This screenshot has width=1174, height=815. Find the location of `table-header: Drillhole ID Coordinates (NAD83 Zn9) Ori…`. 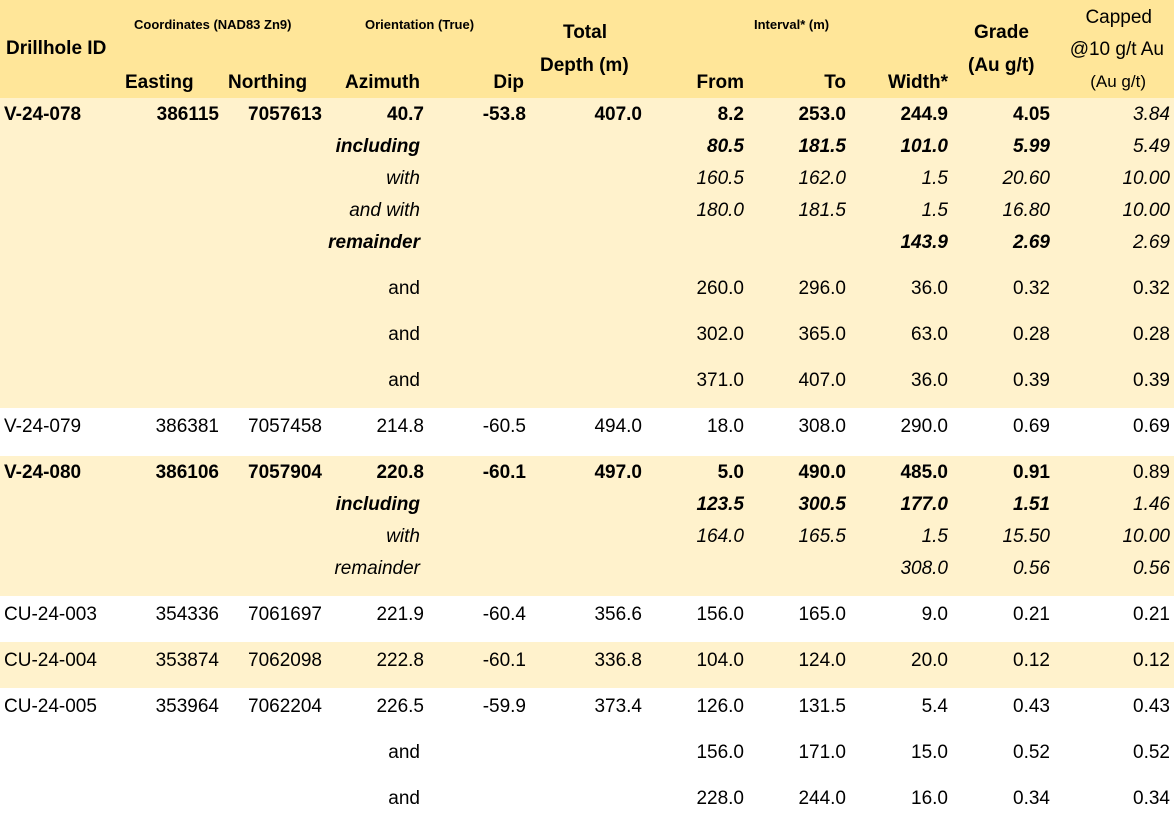

table-header: Drillhole ID Coordinates (NAD83 Zn9) Ori… is located at coordinates (587, 49).